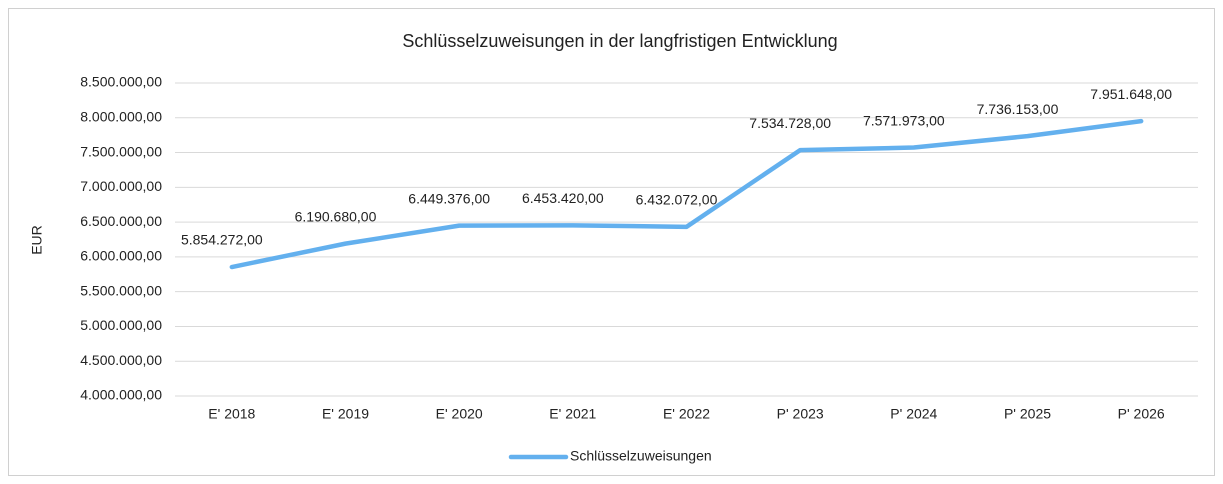 The height and width of the screenshot is (484, 1223). Describe the element at coordinates (121, 256) in the screenshot. I see `y-tick-label: 6.000.000,00` at that location.